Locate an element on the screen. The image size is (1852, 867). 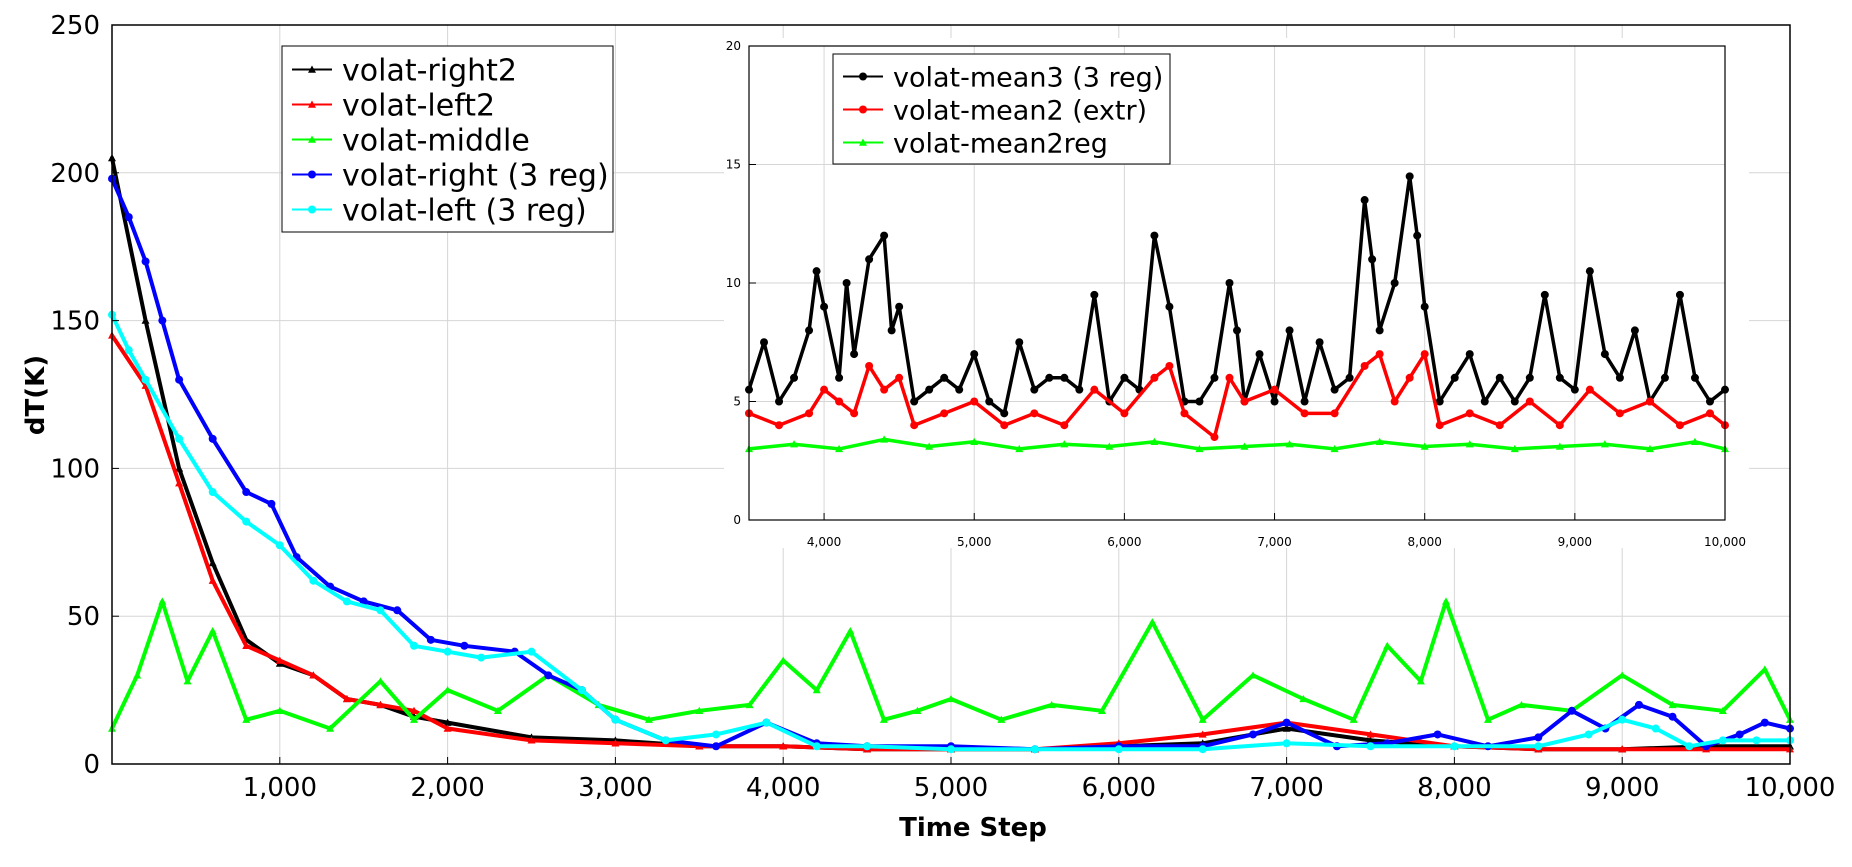
inset-y-tick-label-0: 0 is located at coordinates (737, 520).